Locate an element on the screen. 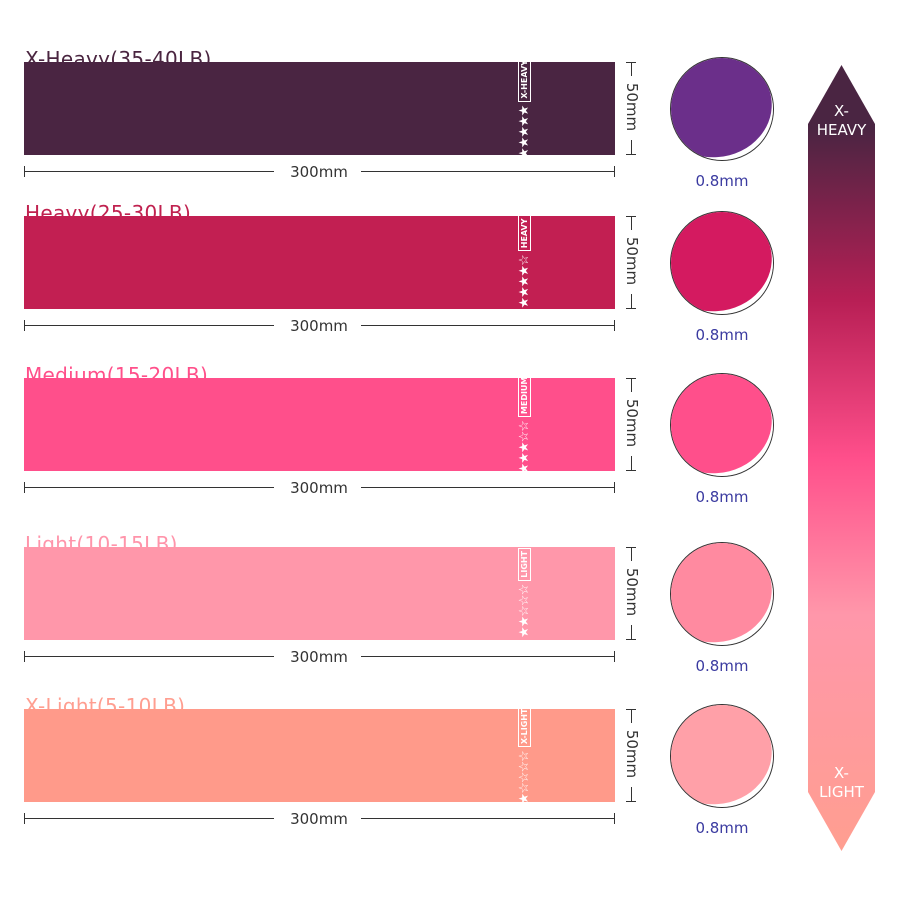 Image resolution: width=900 pixels, height=900 pixels. level-tag: HEAVY is located at coordinates (524, 233).